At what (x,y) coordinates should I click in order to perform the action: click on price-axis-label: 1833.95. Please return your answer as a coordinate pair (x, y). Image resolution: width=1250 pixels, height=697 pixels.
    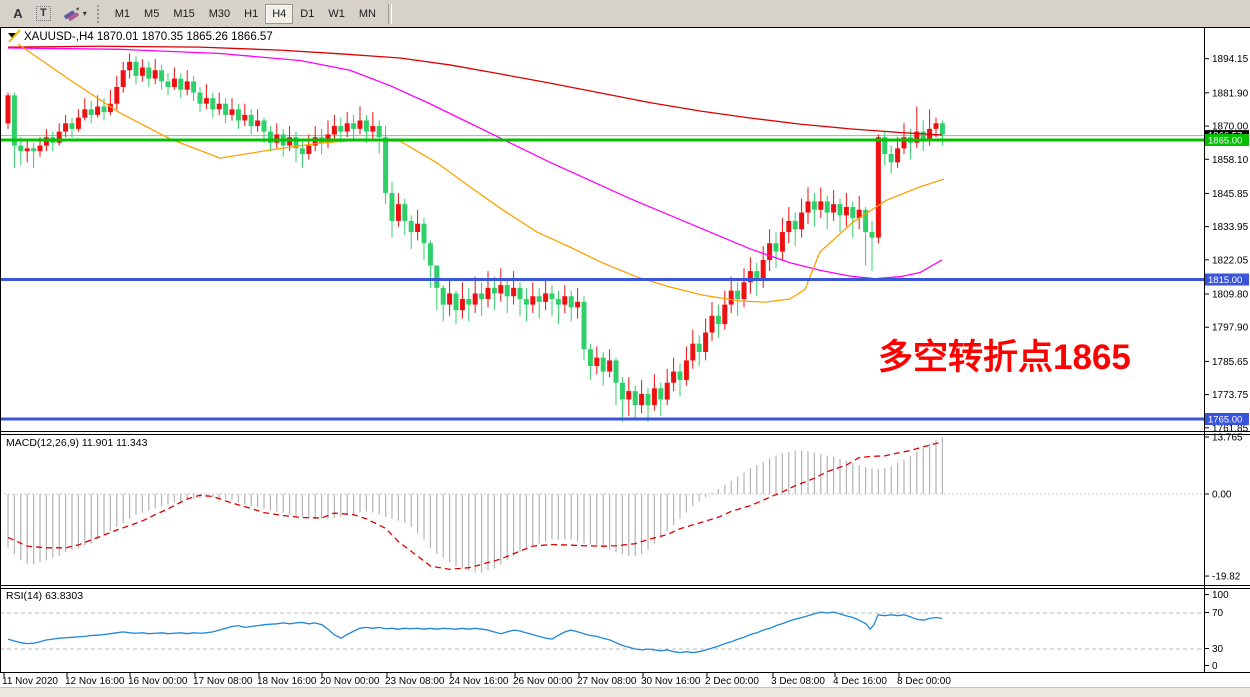
    Looking at the image, I should click on (1230, 227).